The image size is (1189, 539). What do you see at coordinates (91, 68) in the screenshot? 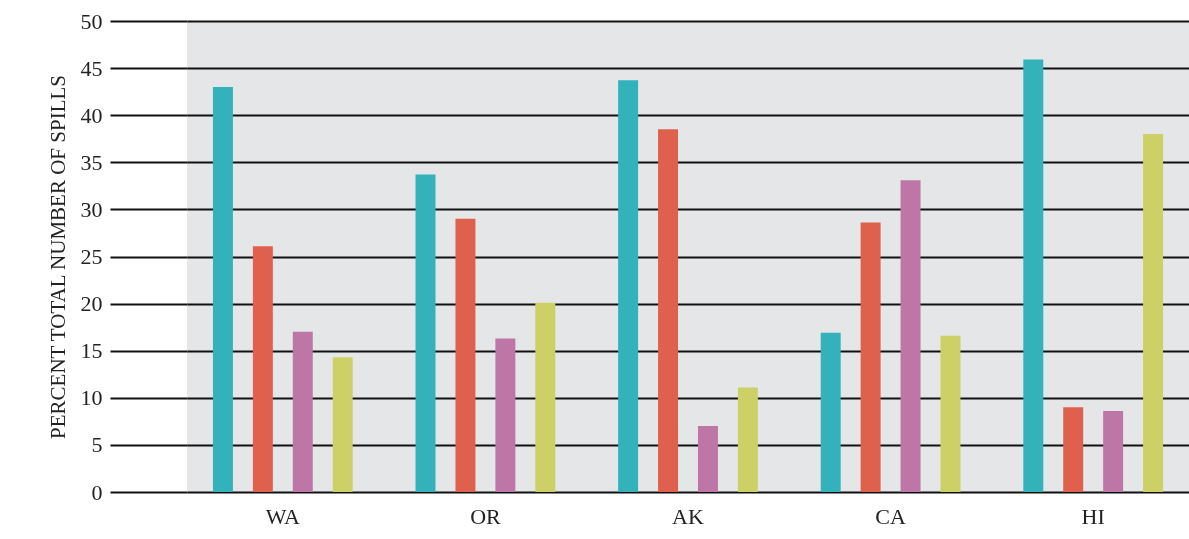
I see `y-tick-label: 45` at bounding box center [91, 68].